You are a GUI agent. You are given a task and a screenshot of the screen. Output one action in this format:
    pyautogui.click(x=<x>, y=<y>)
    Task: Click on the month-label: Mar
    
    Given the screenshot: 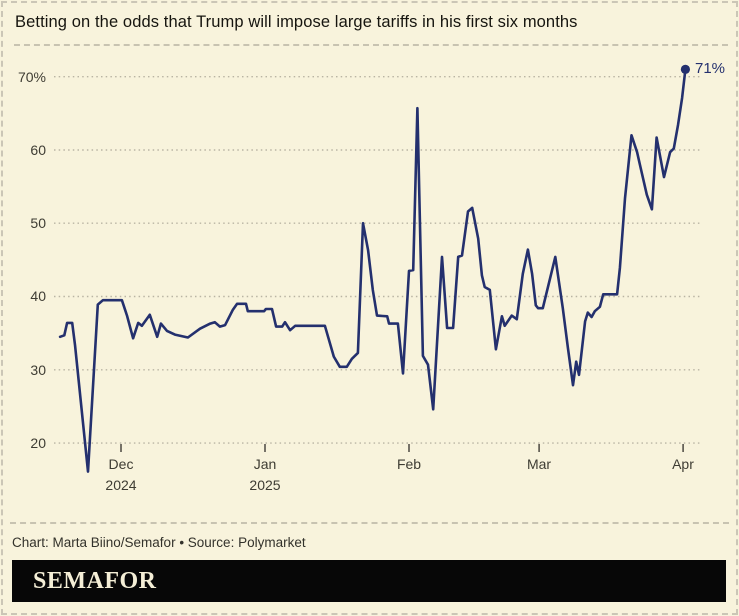 What is the action you would take?
    pyautogui.click(x=539, y=464)
    